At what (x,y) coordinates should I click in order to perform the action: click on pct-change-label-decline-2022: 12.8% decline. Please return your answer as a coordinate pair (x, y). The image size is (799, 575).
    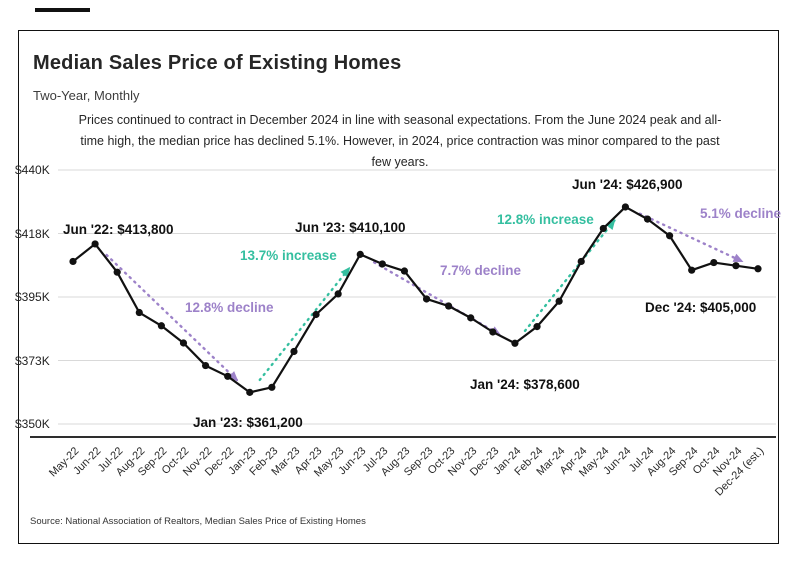
    Looking at the image, I should click on (229, 307).